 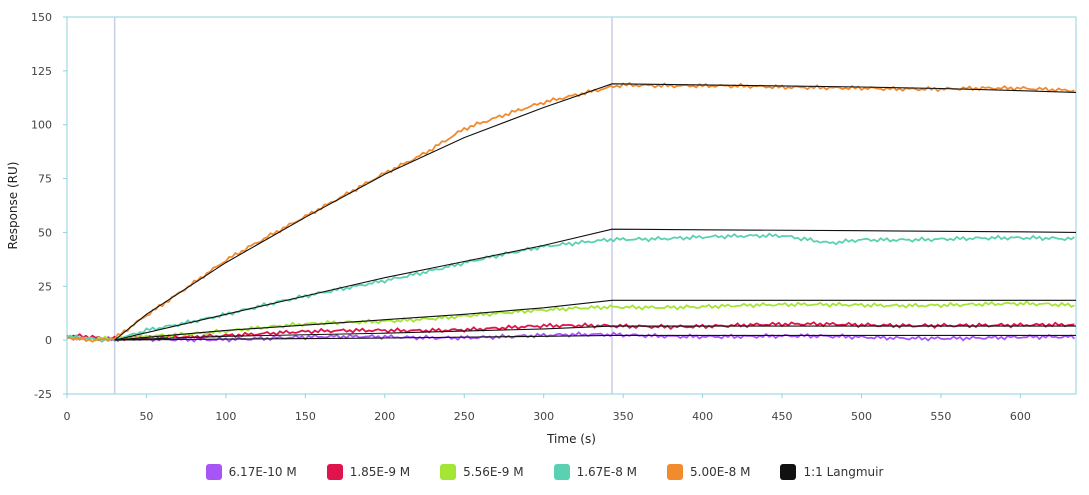 I want to click on legend-item: 5.00E-8 M, so click(x=708, y=472).